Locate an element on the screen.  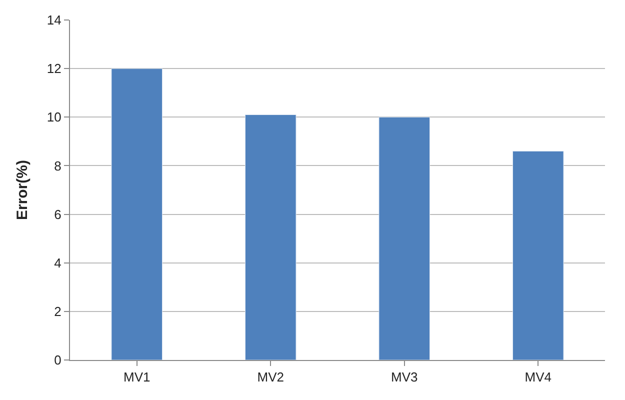
x-tick-label: MV3 is located at coordinates (404, 377).